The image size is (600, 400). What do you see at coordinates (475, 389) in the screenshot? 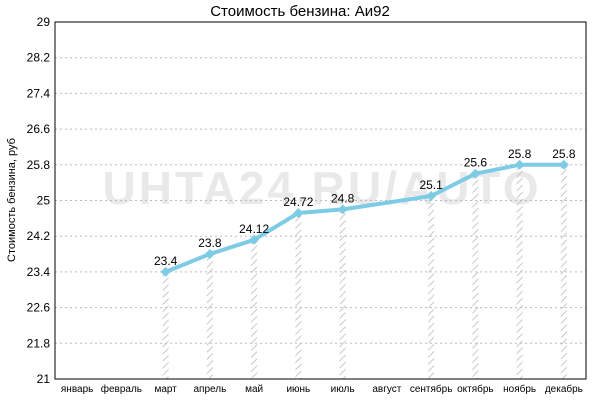
I see `x-tick-label: октябрь` at bounding box center [475, 389].